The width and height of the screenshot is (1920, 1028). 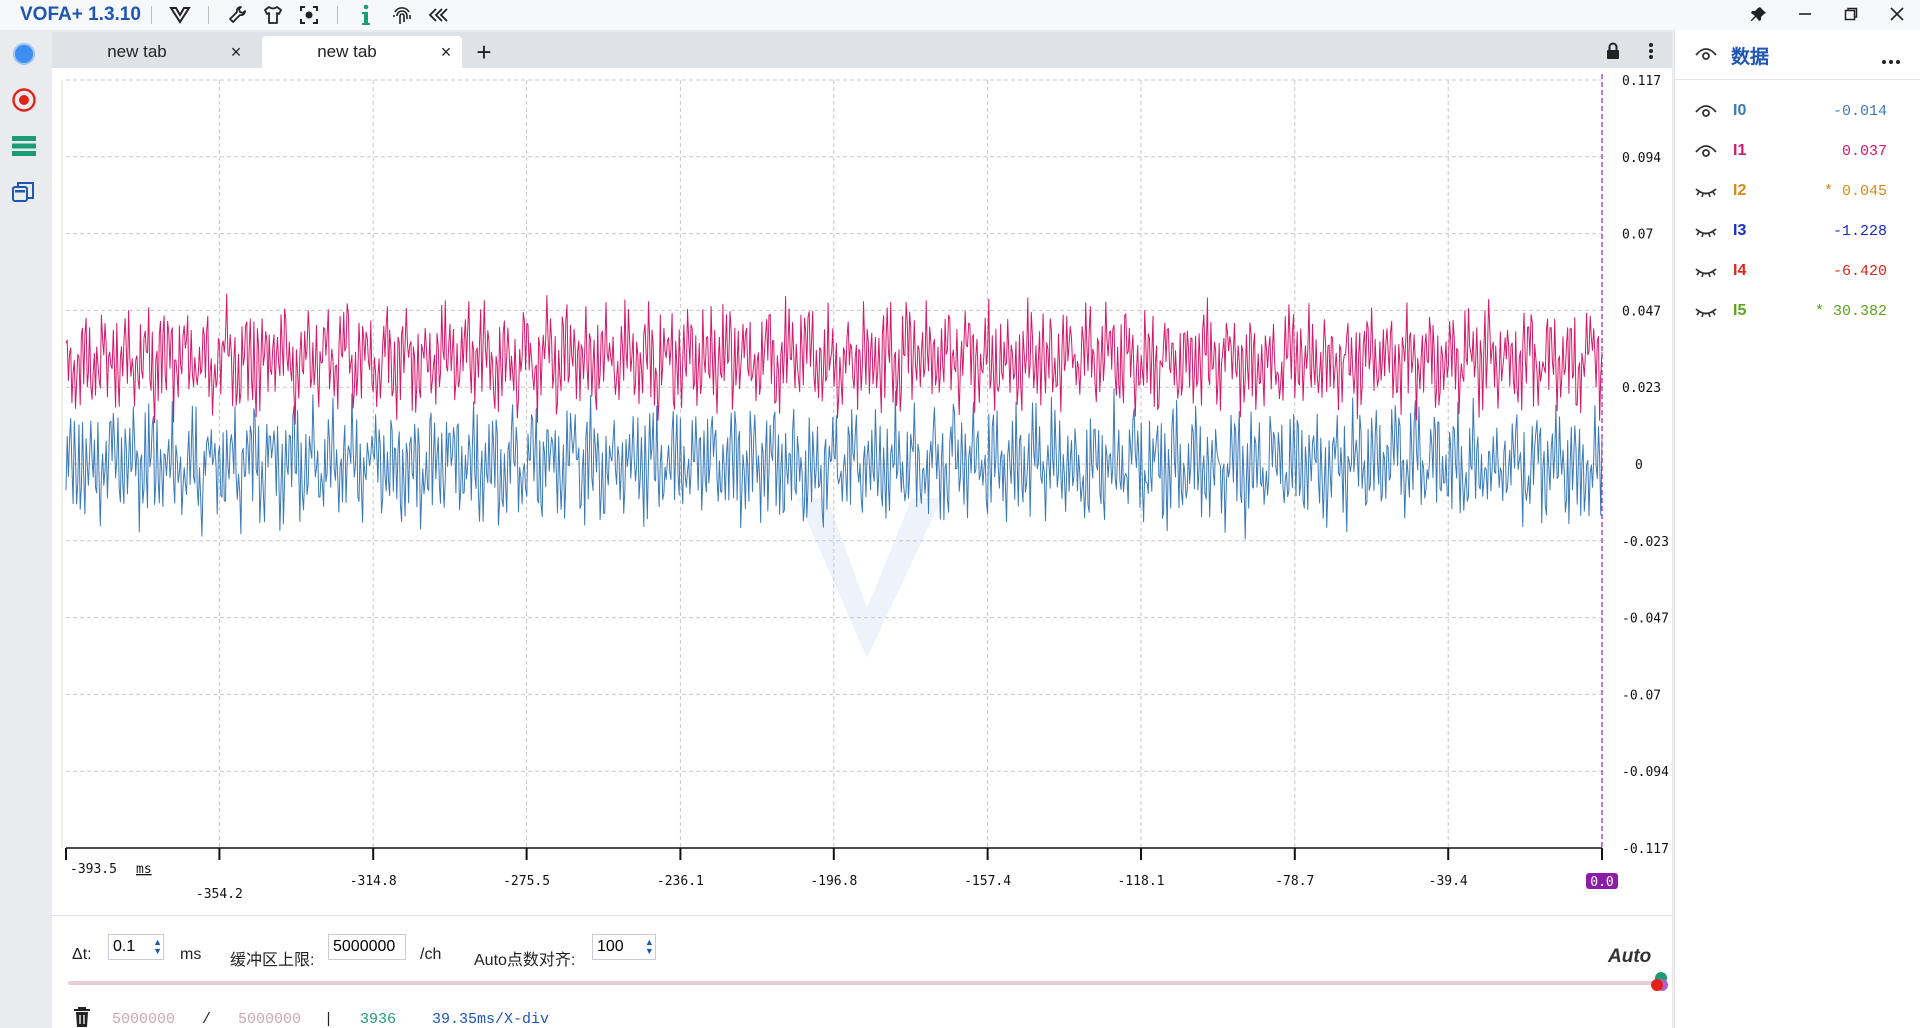 I want to click on channel-value: -1.228, so click(x=1859, y=231).